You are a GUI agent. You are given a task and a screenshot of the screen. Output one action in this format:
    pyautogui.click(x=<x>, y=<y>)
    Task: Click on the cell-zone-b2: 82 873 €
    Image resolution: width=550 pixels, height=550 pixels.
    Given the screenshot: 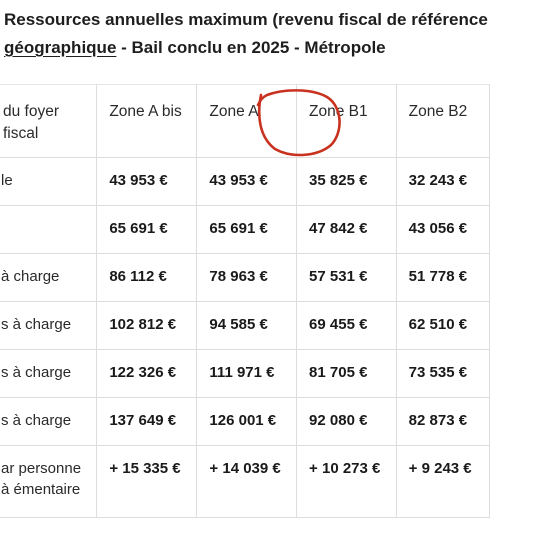 What is the action you would take?
    pyautogui.click(x=443, y=421)
    